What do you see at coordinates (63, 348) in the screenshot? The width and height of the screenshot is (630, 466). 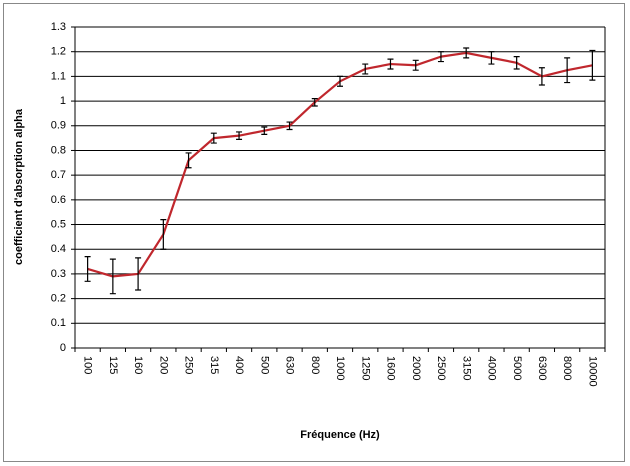 I see `y-tick-label: 0` at bounding box center [63, 348].